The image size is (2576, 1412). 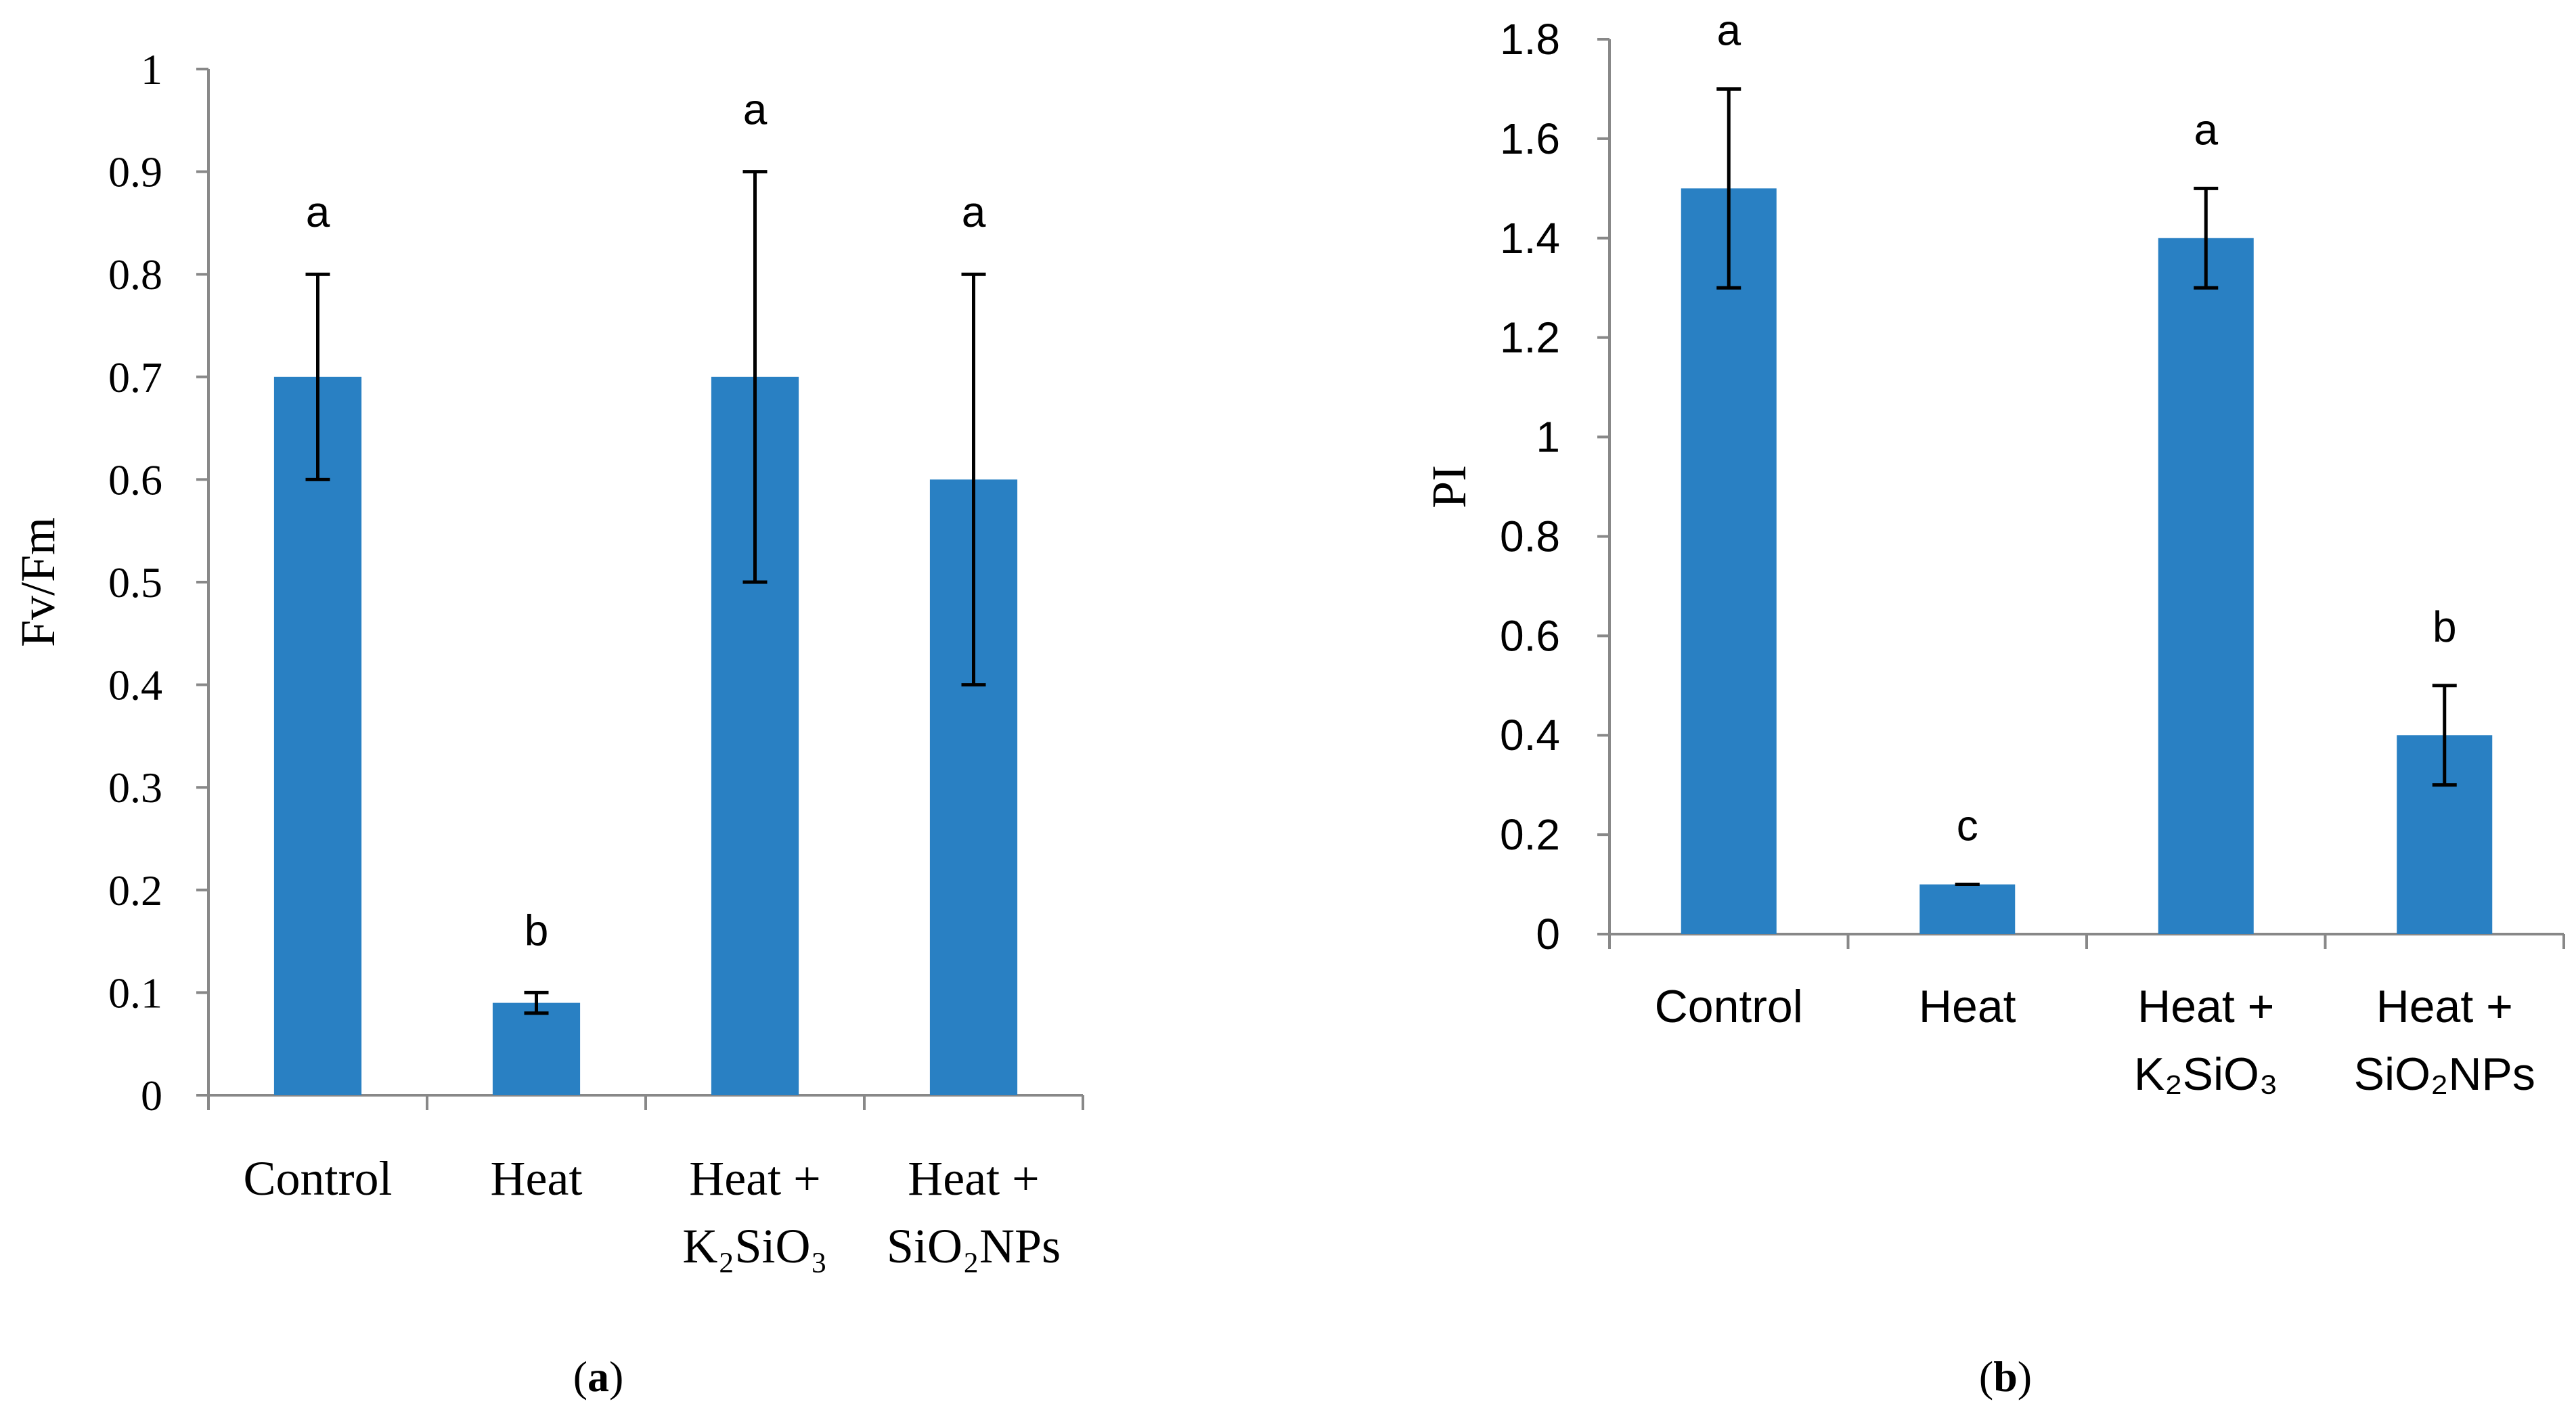 I want to click on y-tick-label: 0.3, so click(x=135, y=788).